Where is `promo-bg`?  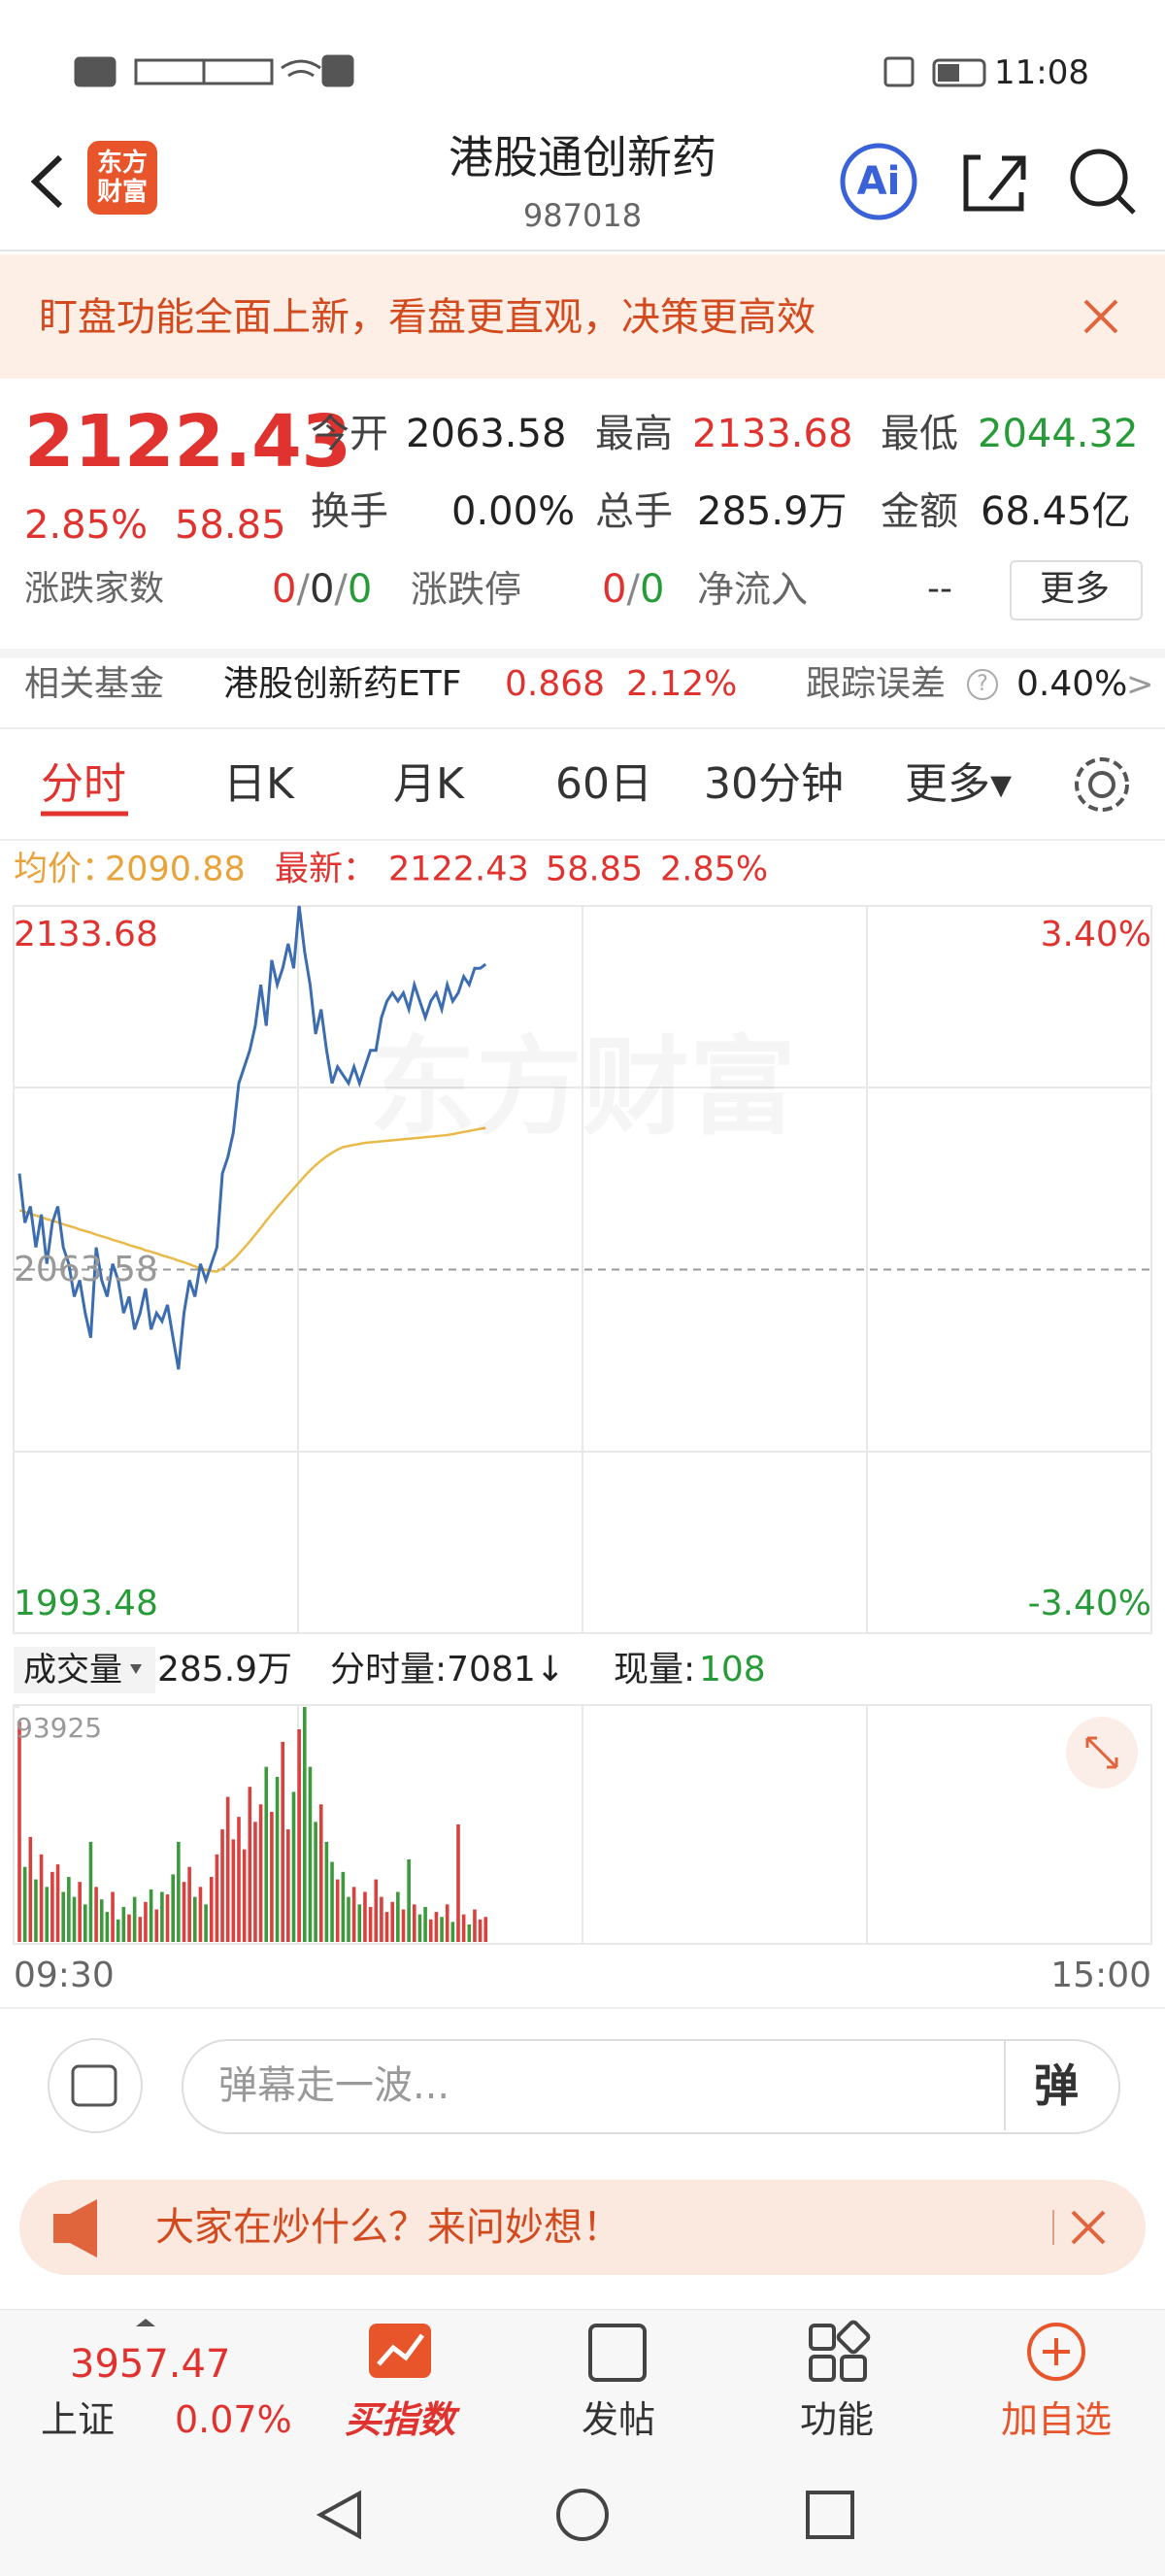
promo-bg is located at coordinates (582, 2228).